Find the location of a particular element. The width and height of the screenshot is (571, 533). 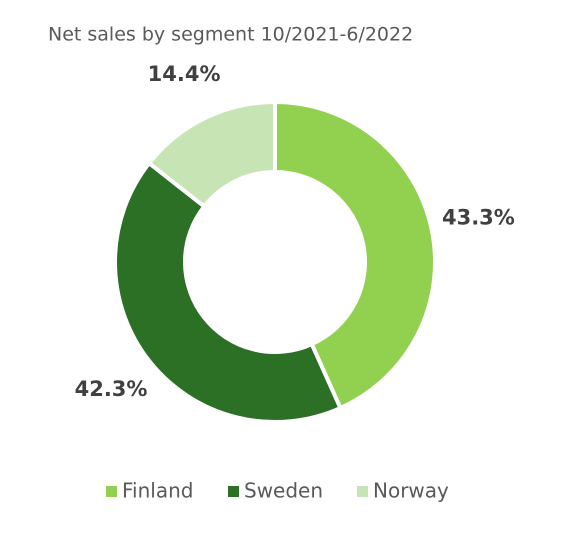

donut-segment is located at coordinates (211, 154).